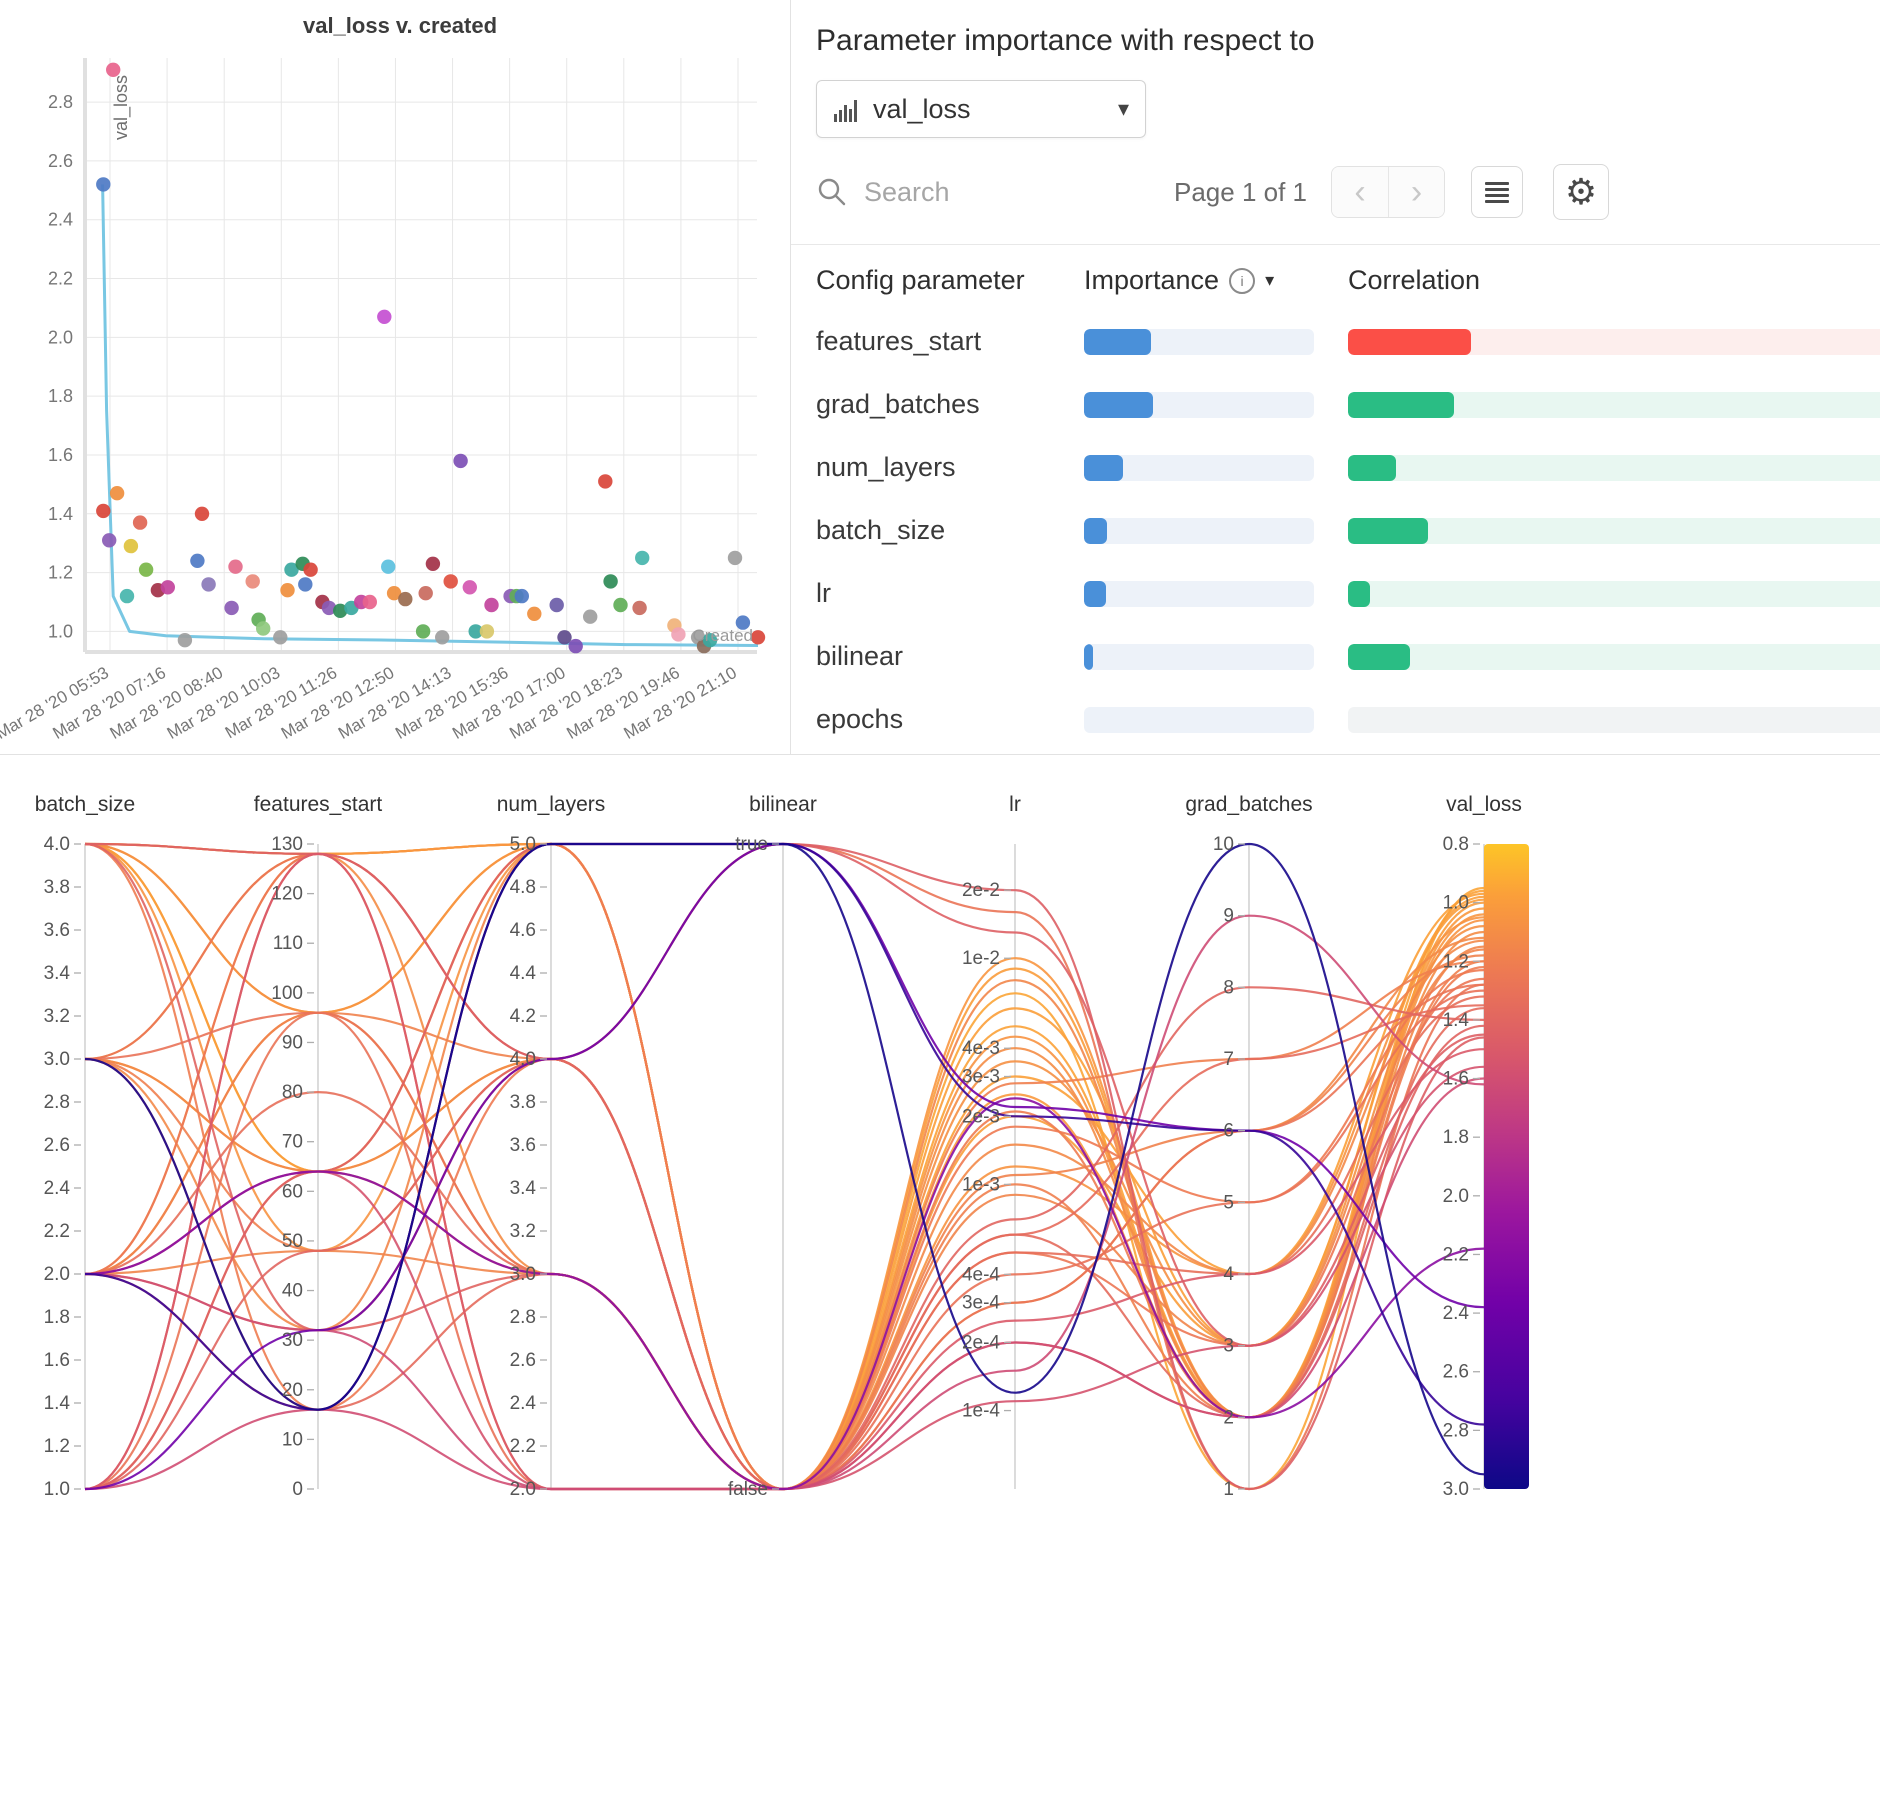 The height and width of the screenshot is (1814, 1880). I want to click on metric-selector-dropdown: val_loss ▾, so click(981, 109).